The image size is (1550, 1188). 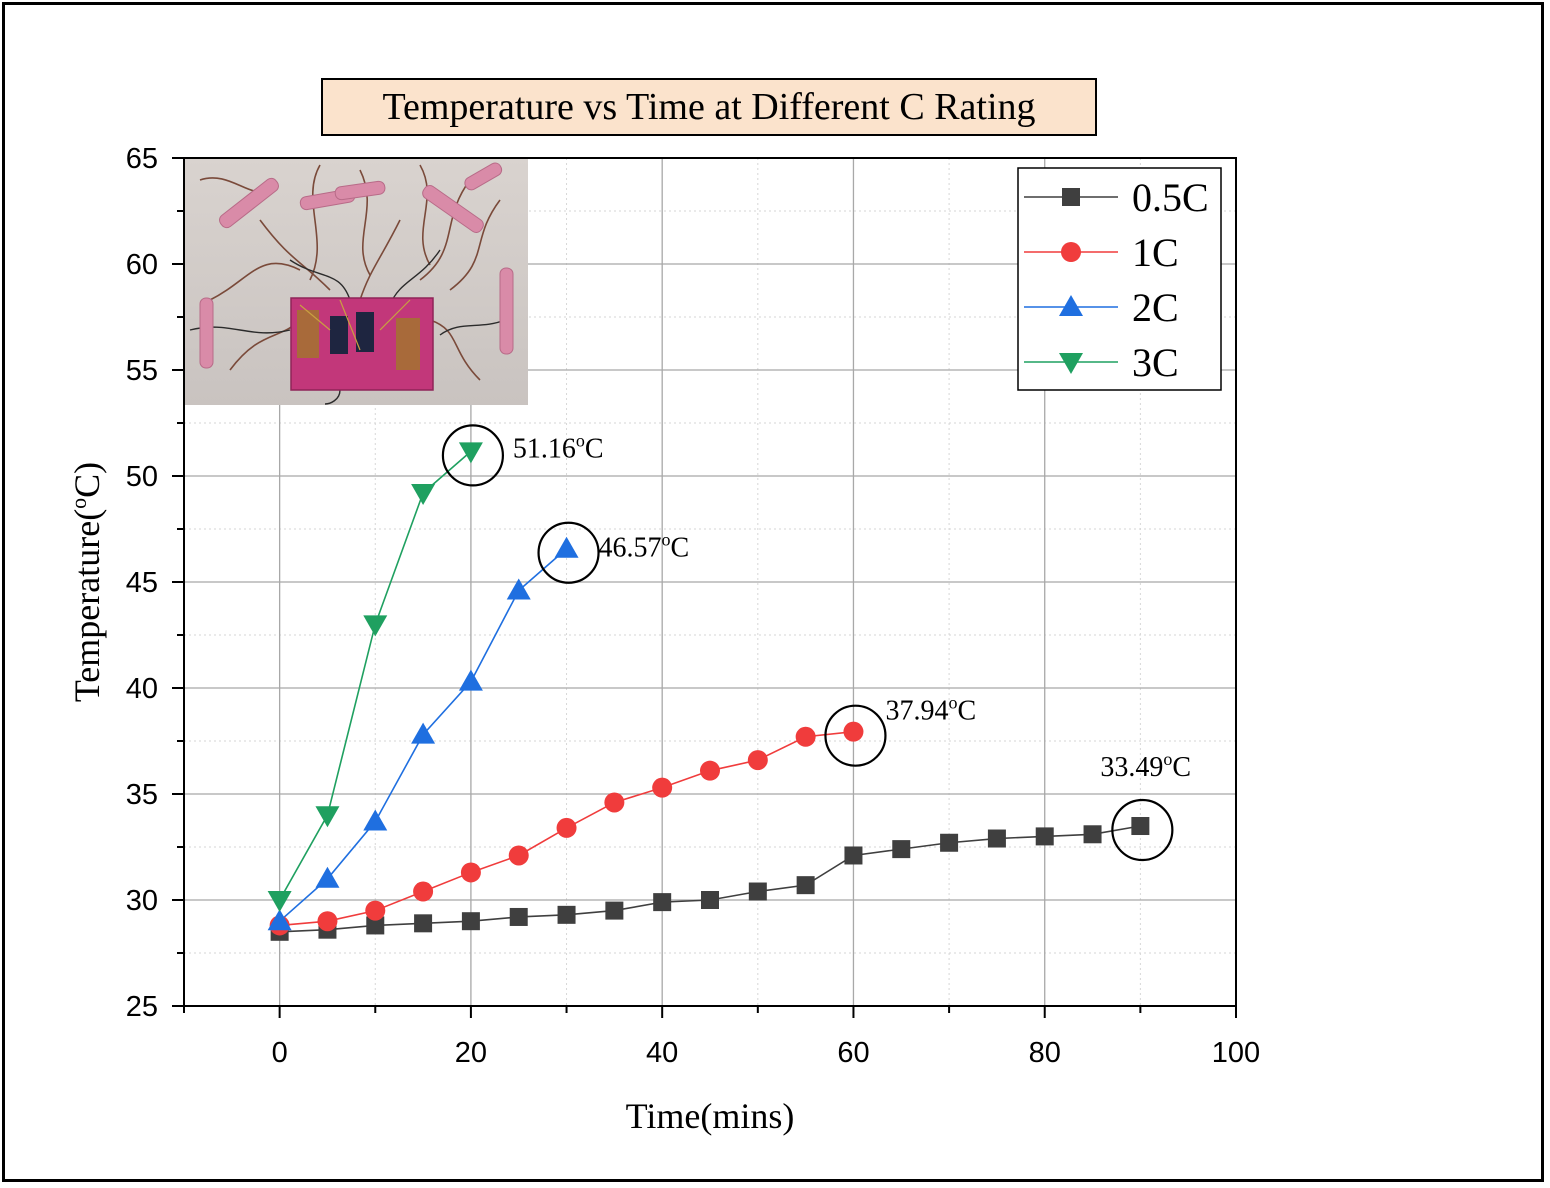 What do you see at coordinates (662, 1053) in the screenshot?
I see `x-tick-label: 40` at bounding box center [662, 1053].